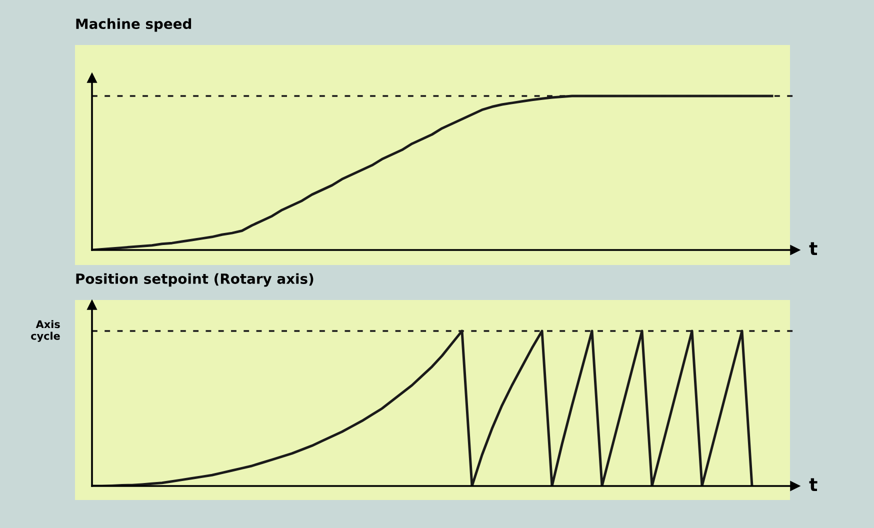  I want to click on chart-title: Position setpoint (Rotary axis), so click(195, 280).